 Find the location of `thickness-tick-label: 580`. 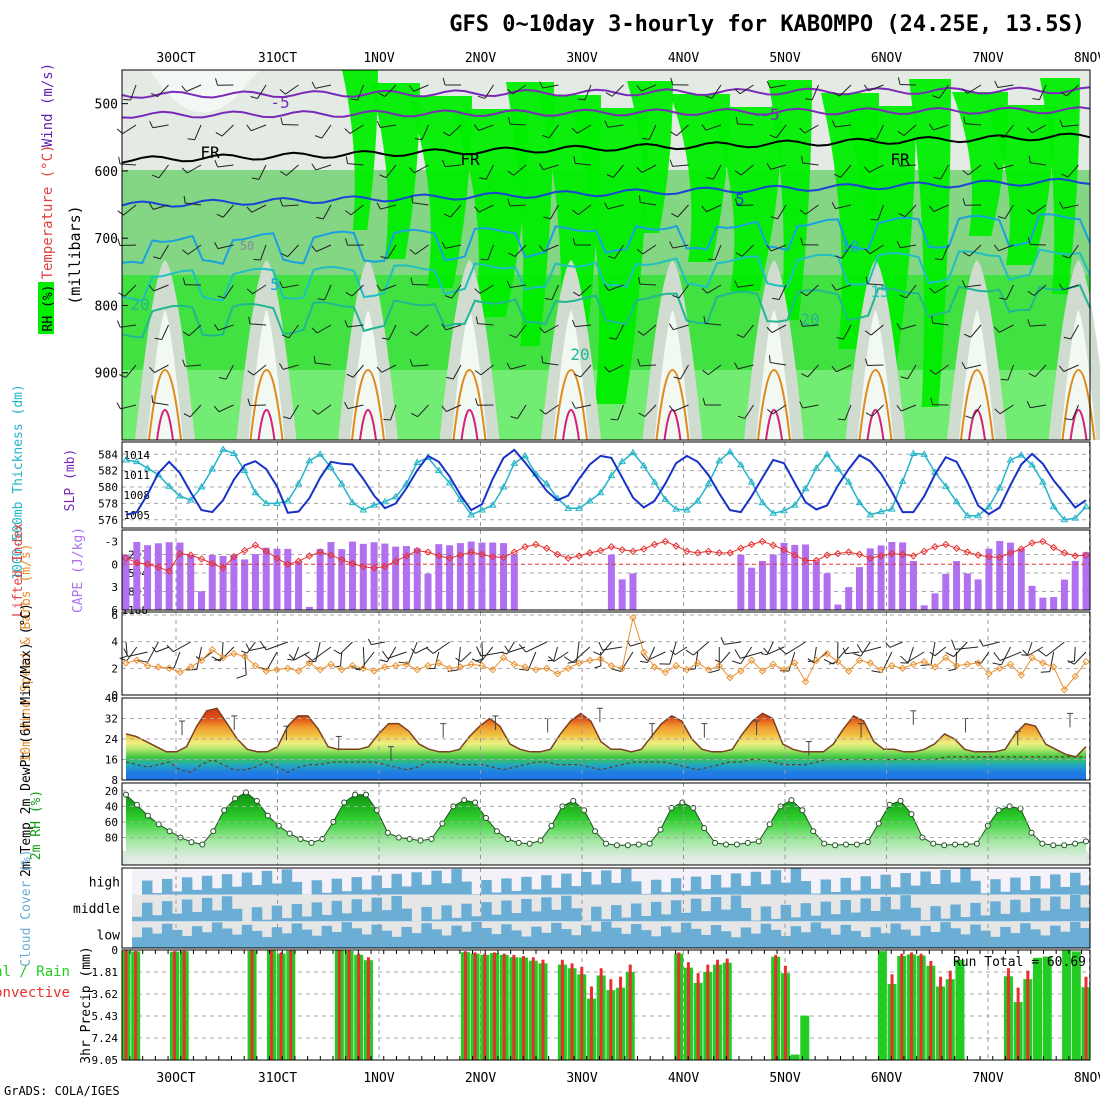

thickness-tick-label: 580 is located at coordinates (108, 487).